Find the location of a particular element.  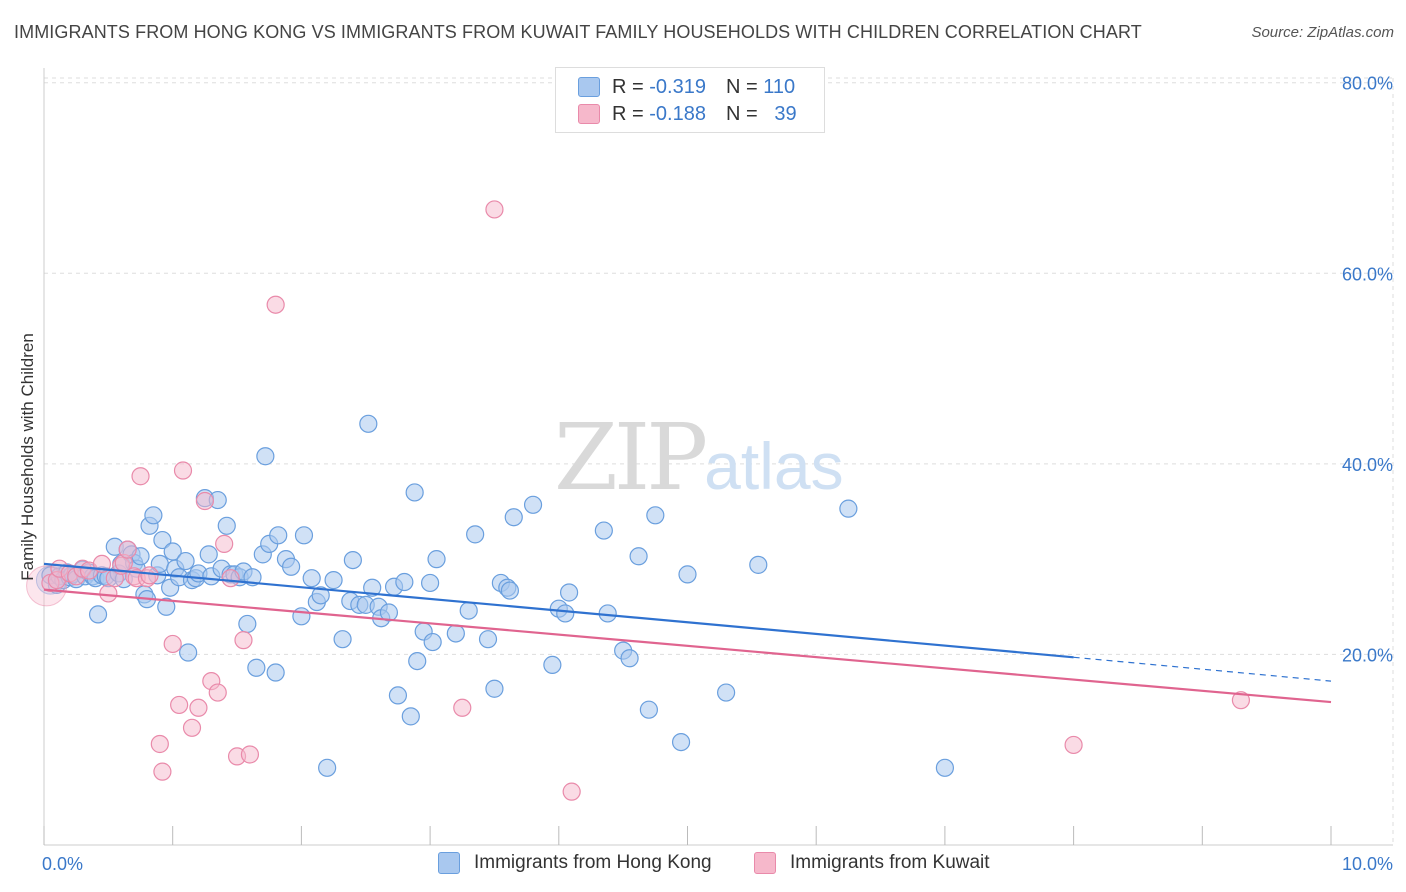

legend-swatch-kuwait is located at coordinates (765, 863).